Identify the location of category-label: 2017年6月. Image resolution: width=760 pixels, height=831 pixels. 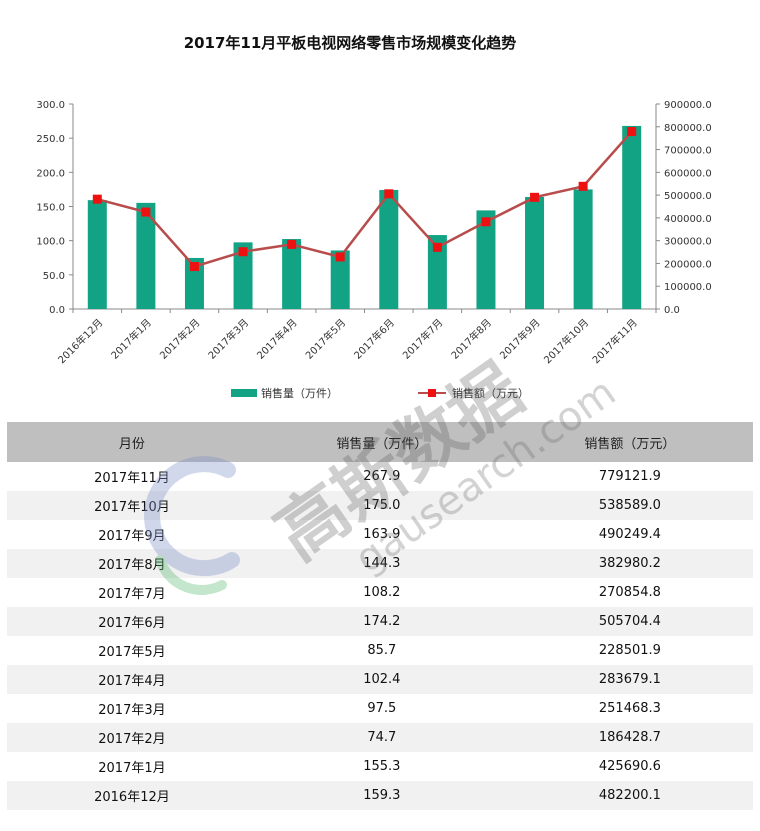
(374, 339).